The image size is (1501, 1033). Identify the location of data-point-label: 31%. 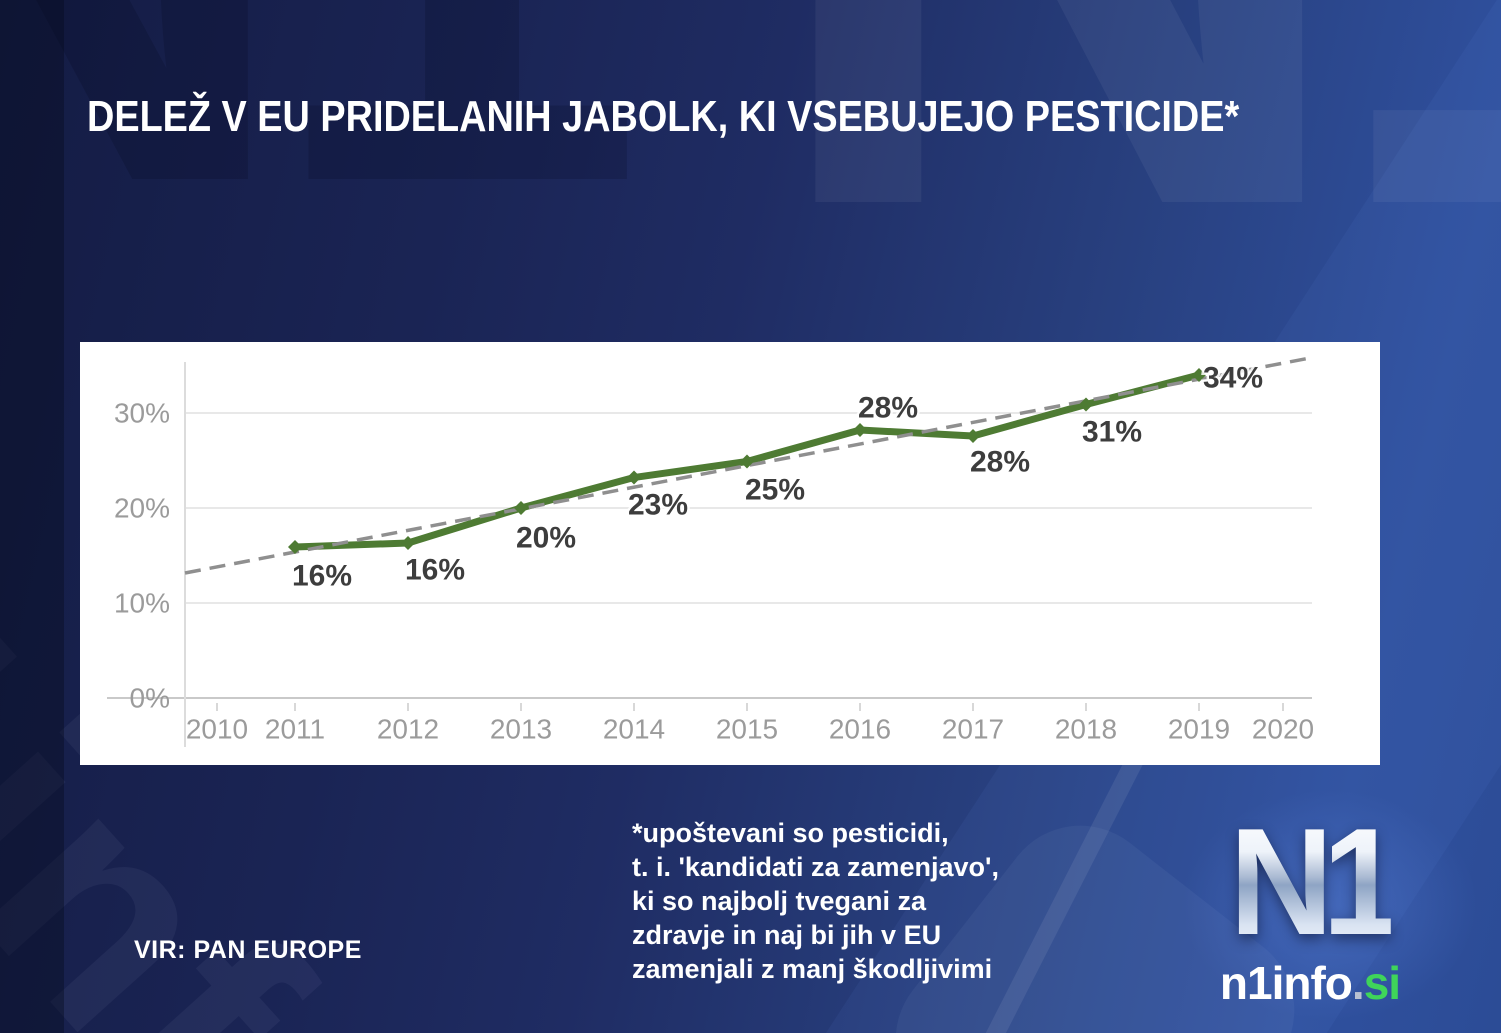
(1112, 432).